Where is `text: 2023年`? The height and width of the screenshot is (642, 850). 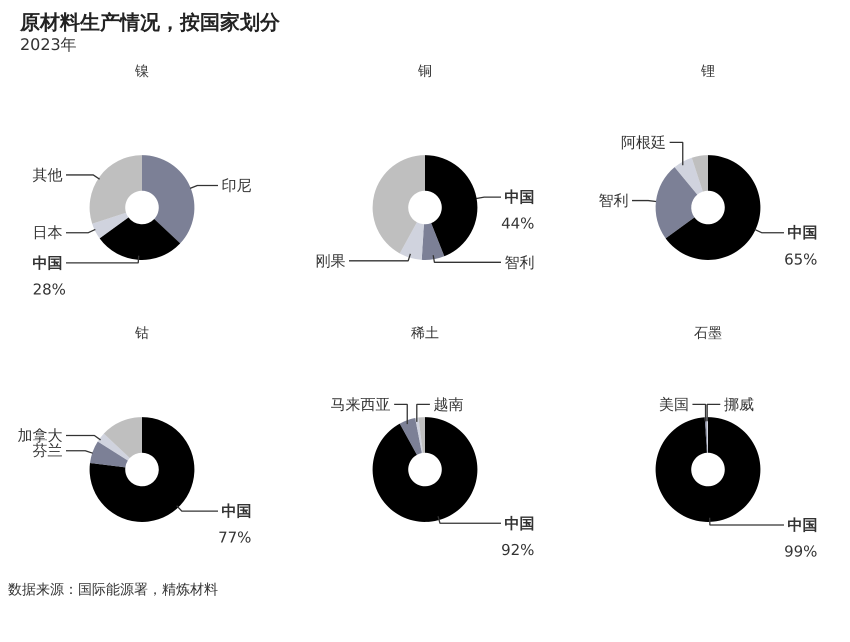
text: 2023年 is located at coordinates (48, 45).